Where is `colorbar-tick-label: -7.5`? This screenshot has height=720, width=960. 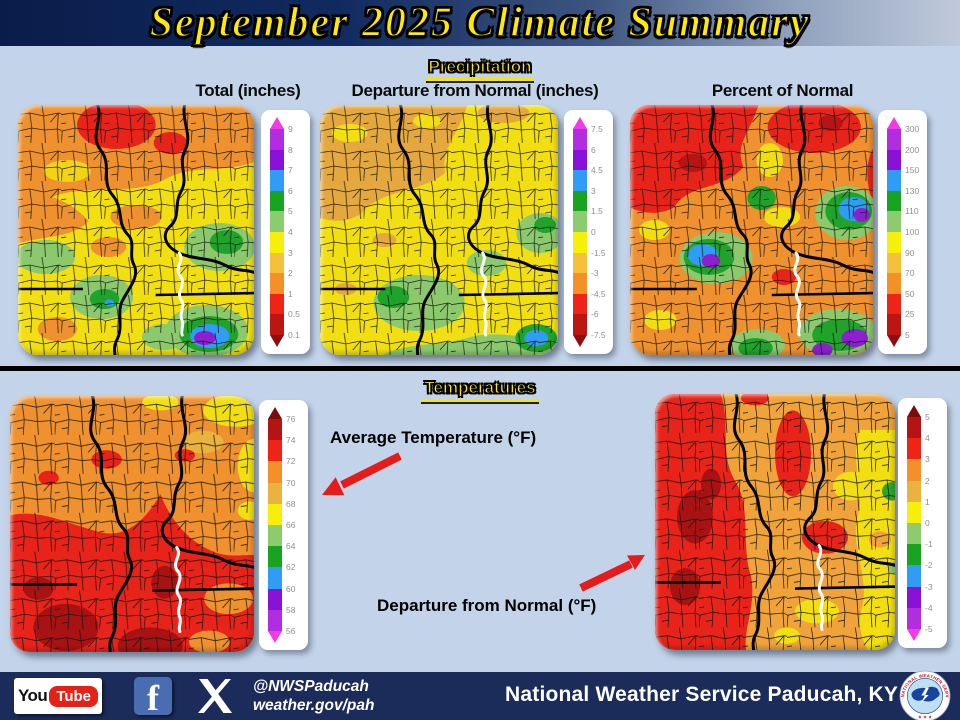
colorbar-tick-label: -7.5 is located at coordinates (598, 335).